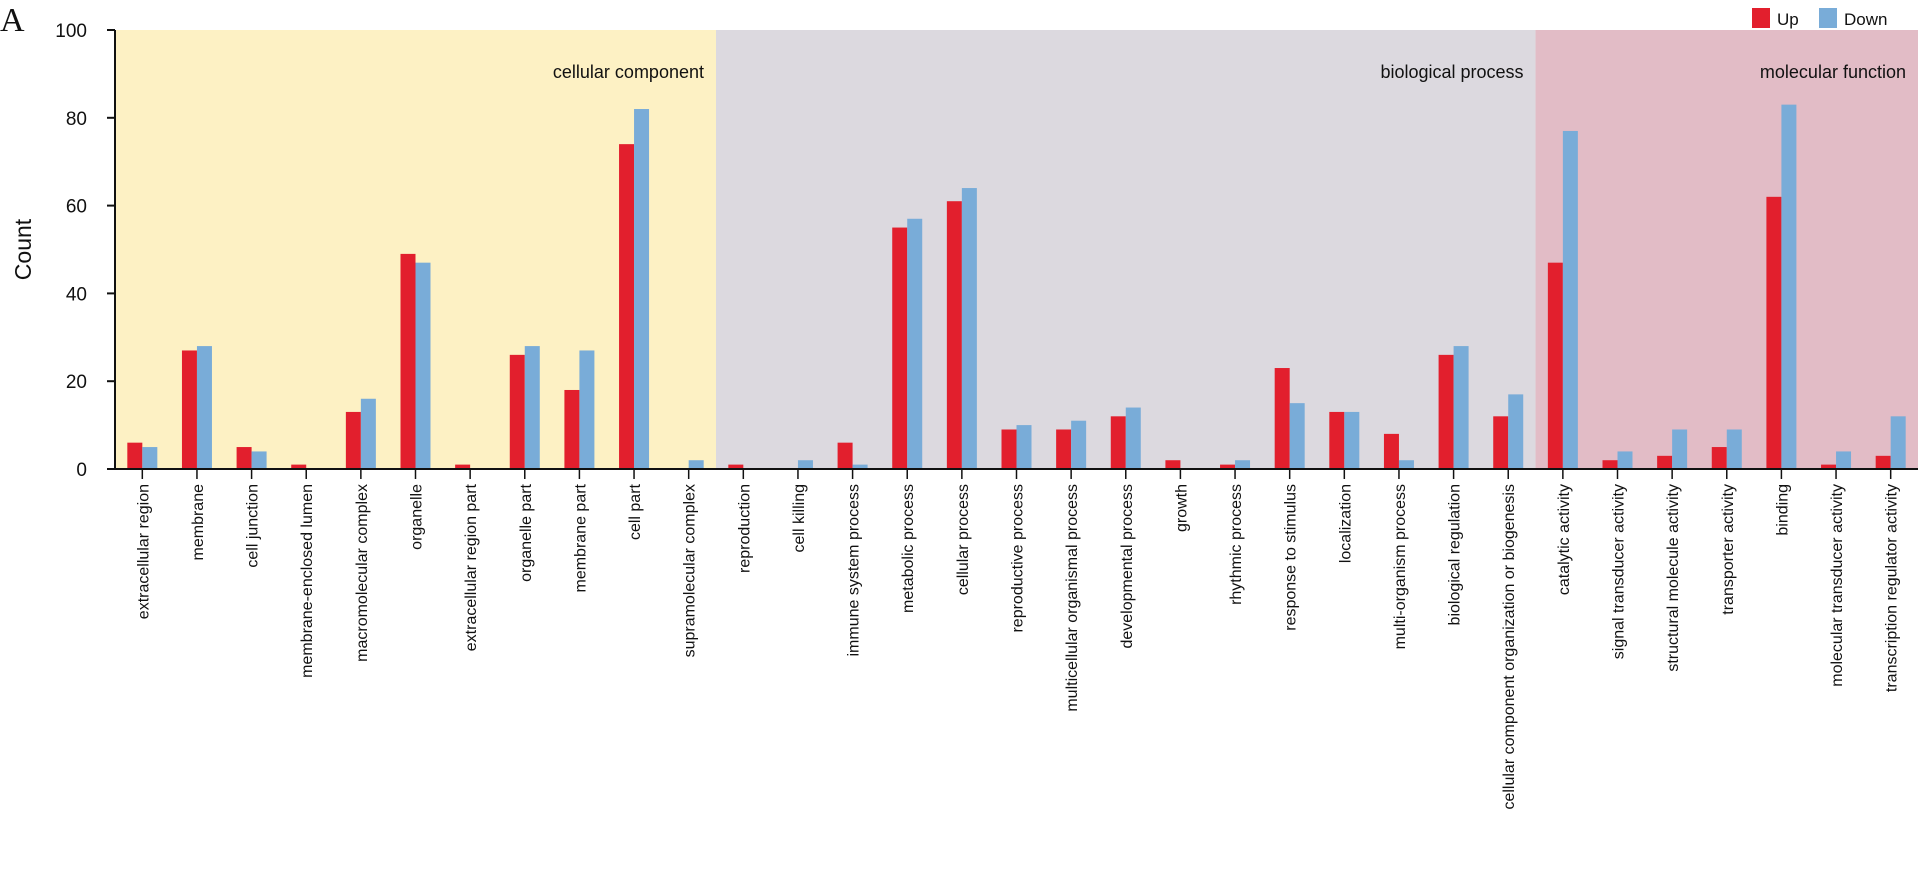  Describe the element at coordinates (1345, 523) in the screenshot. I see `x-tick-label-22: localization` at that location.